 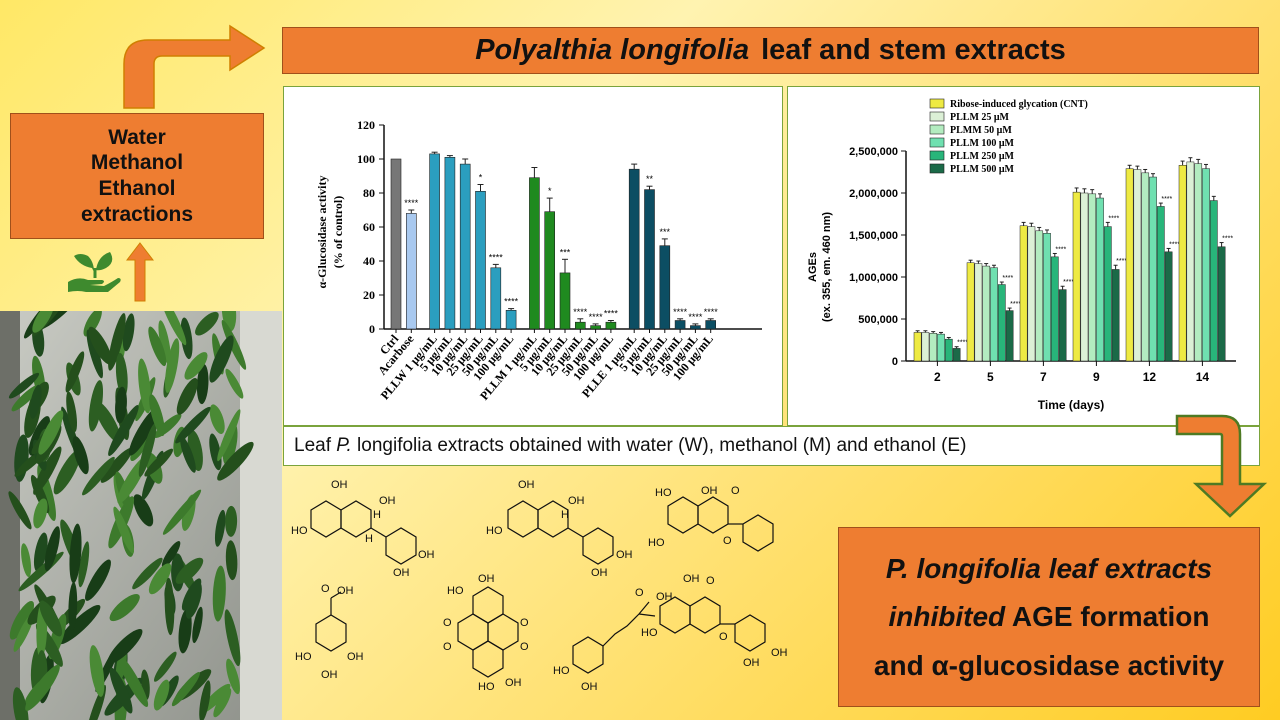 I want to click on structure-caffeic-acid, so click(x=614, y=637).